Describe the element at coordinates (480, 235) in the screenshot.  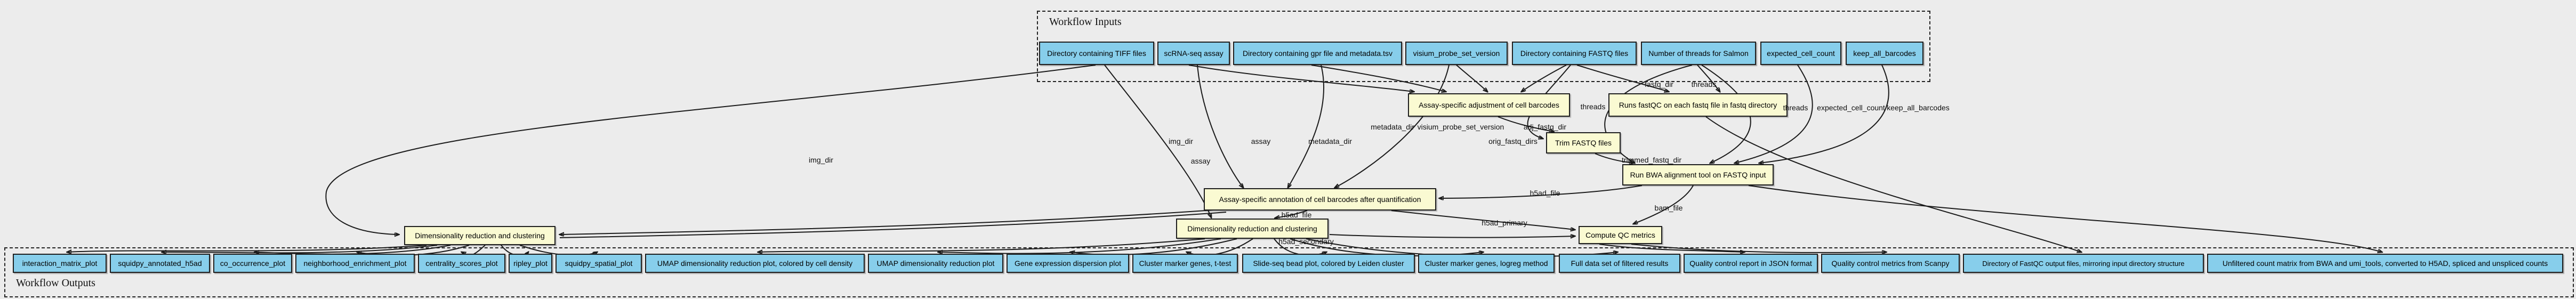
I see `process-node-dimensionality-reduction-left: Dimensionality reduction and clustering` at that location.